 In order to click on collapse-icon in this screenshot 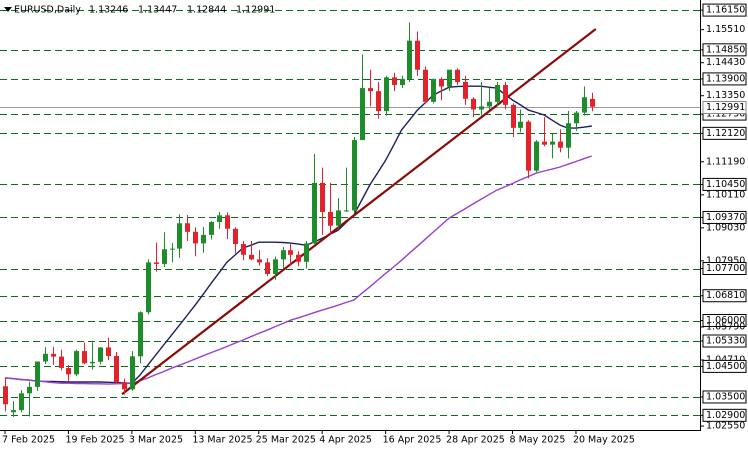, I will do `click(8, 9)`.